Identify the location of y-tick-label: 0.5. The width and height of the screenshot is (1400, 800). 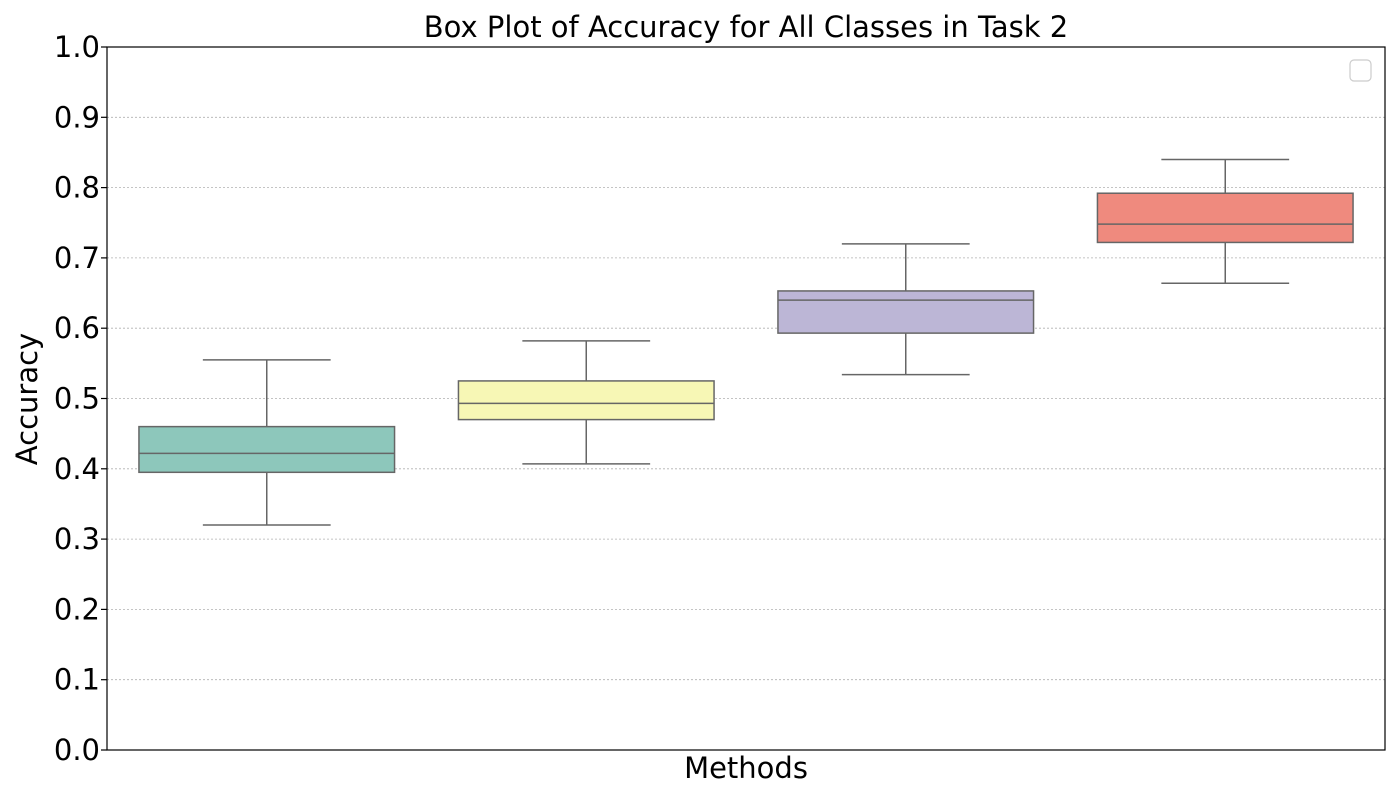
(77, 399).